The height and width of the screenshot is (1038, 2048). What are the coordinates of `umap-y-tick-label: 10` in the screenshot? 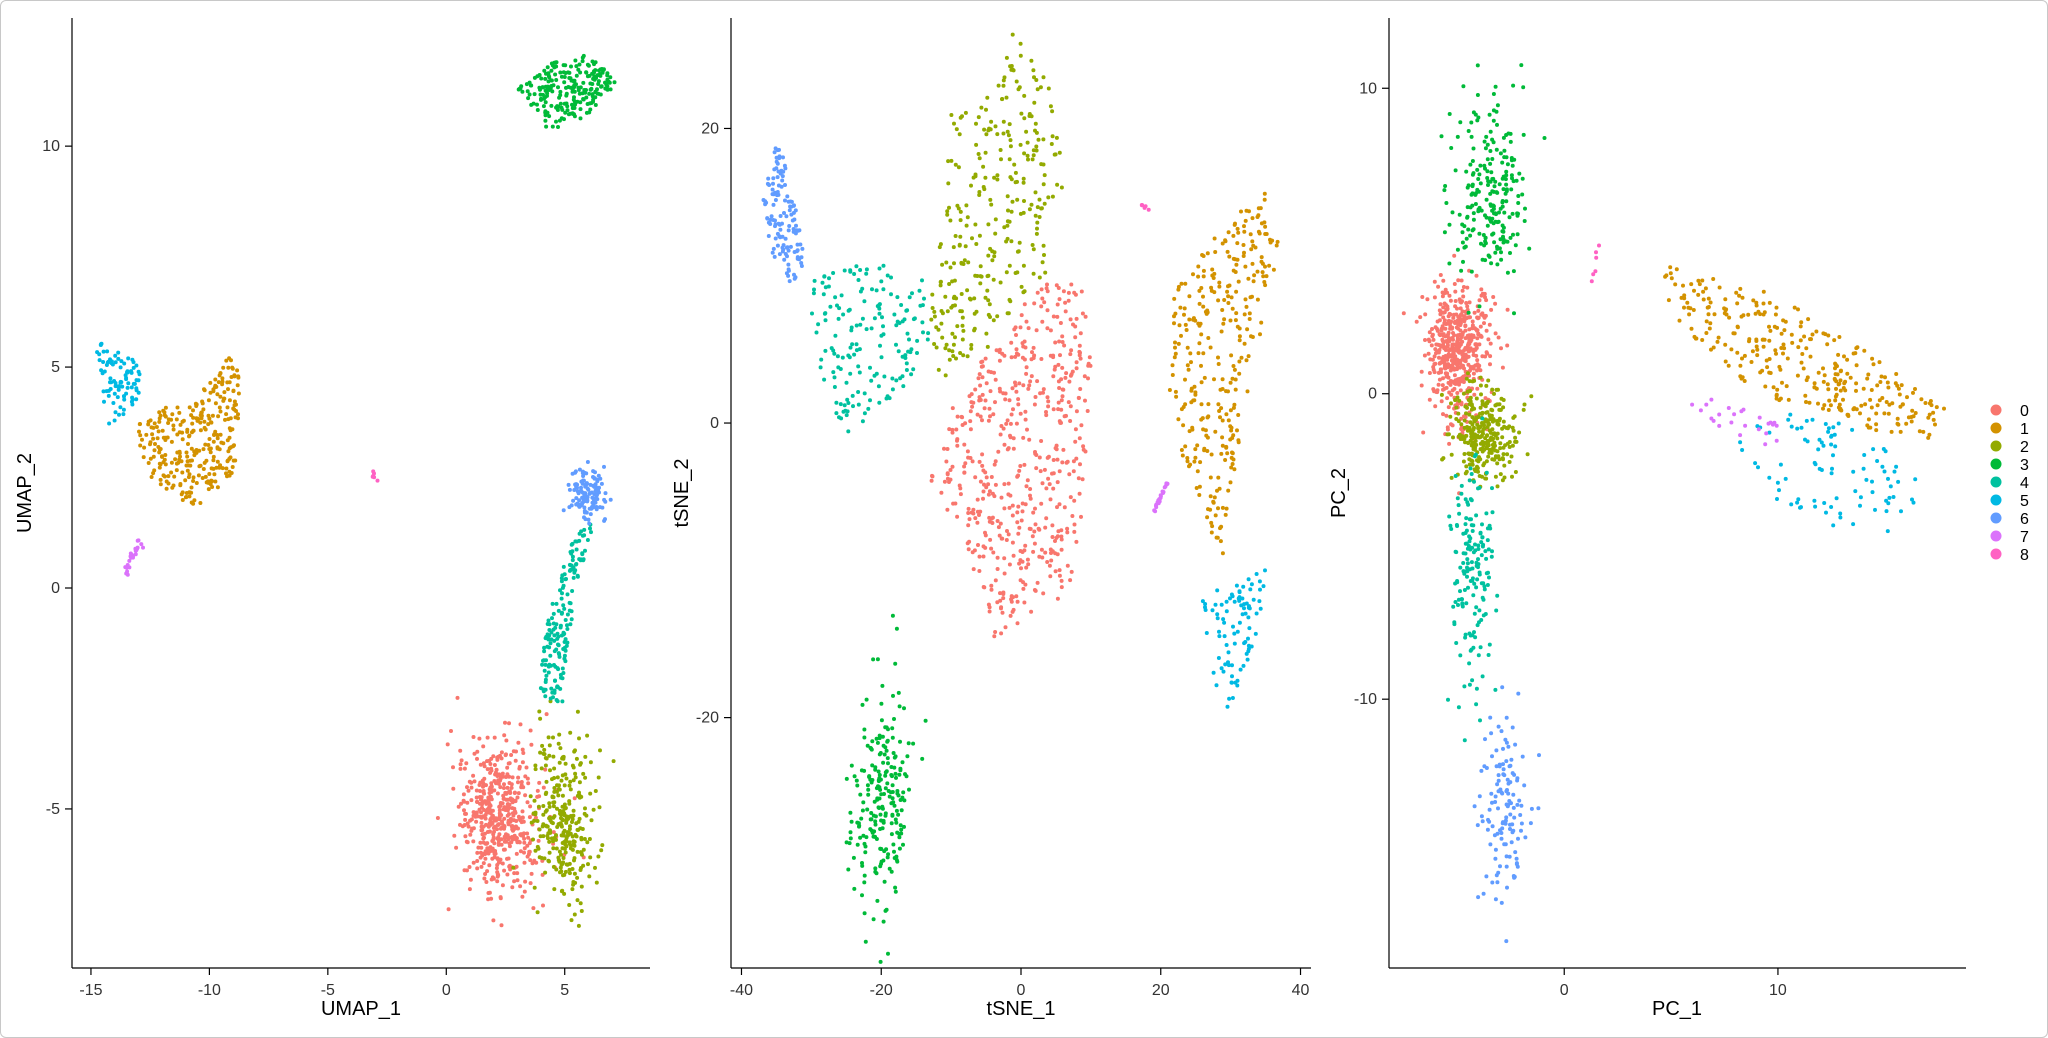 It's located at (51, 146).